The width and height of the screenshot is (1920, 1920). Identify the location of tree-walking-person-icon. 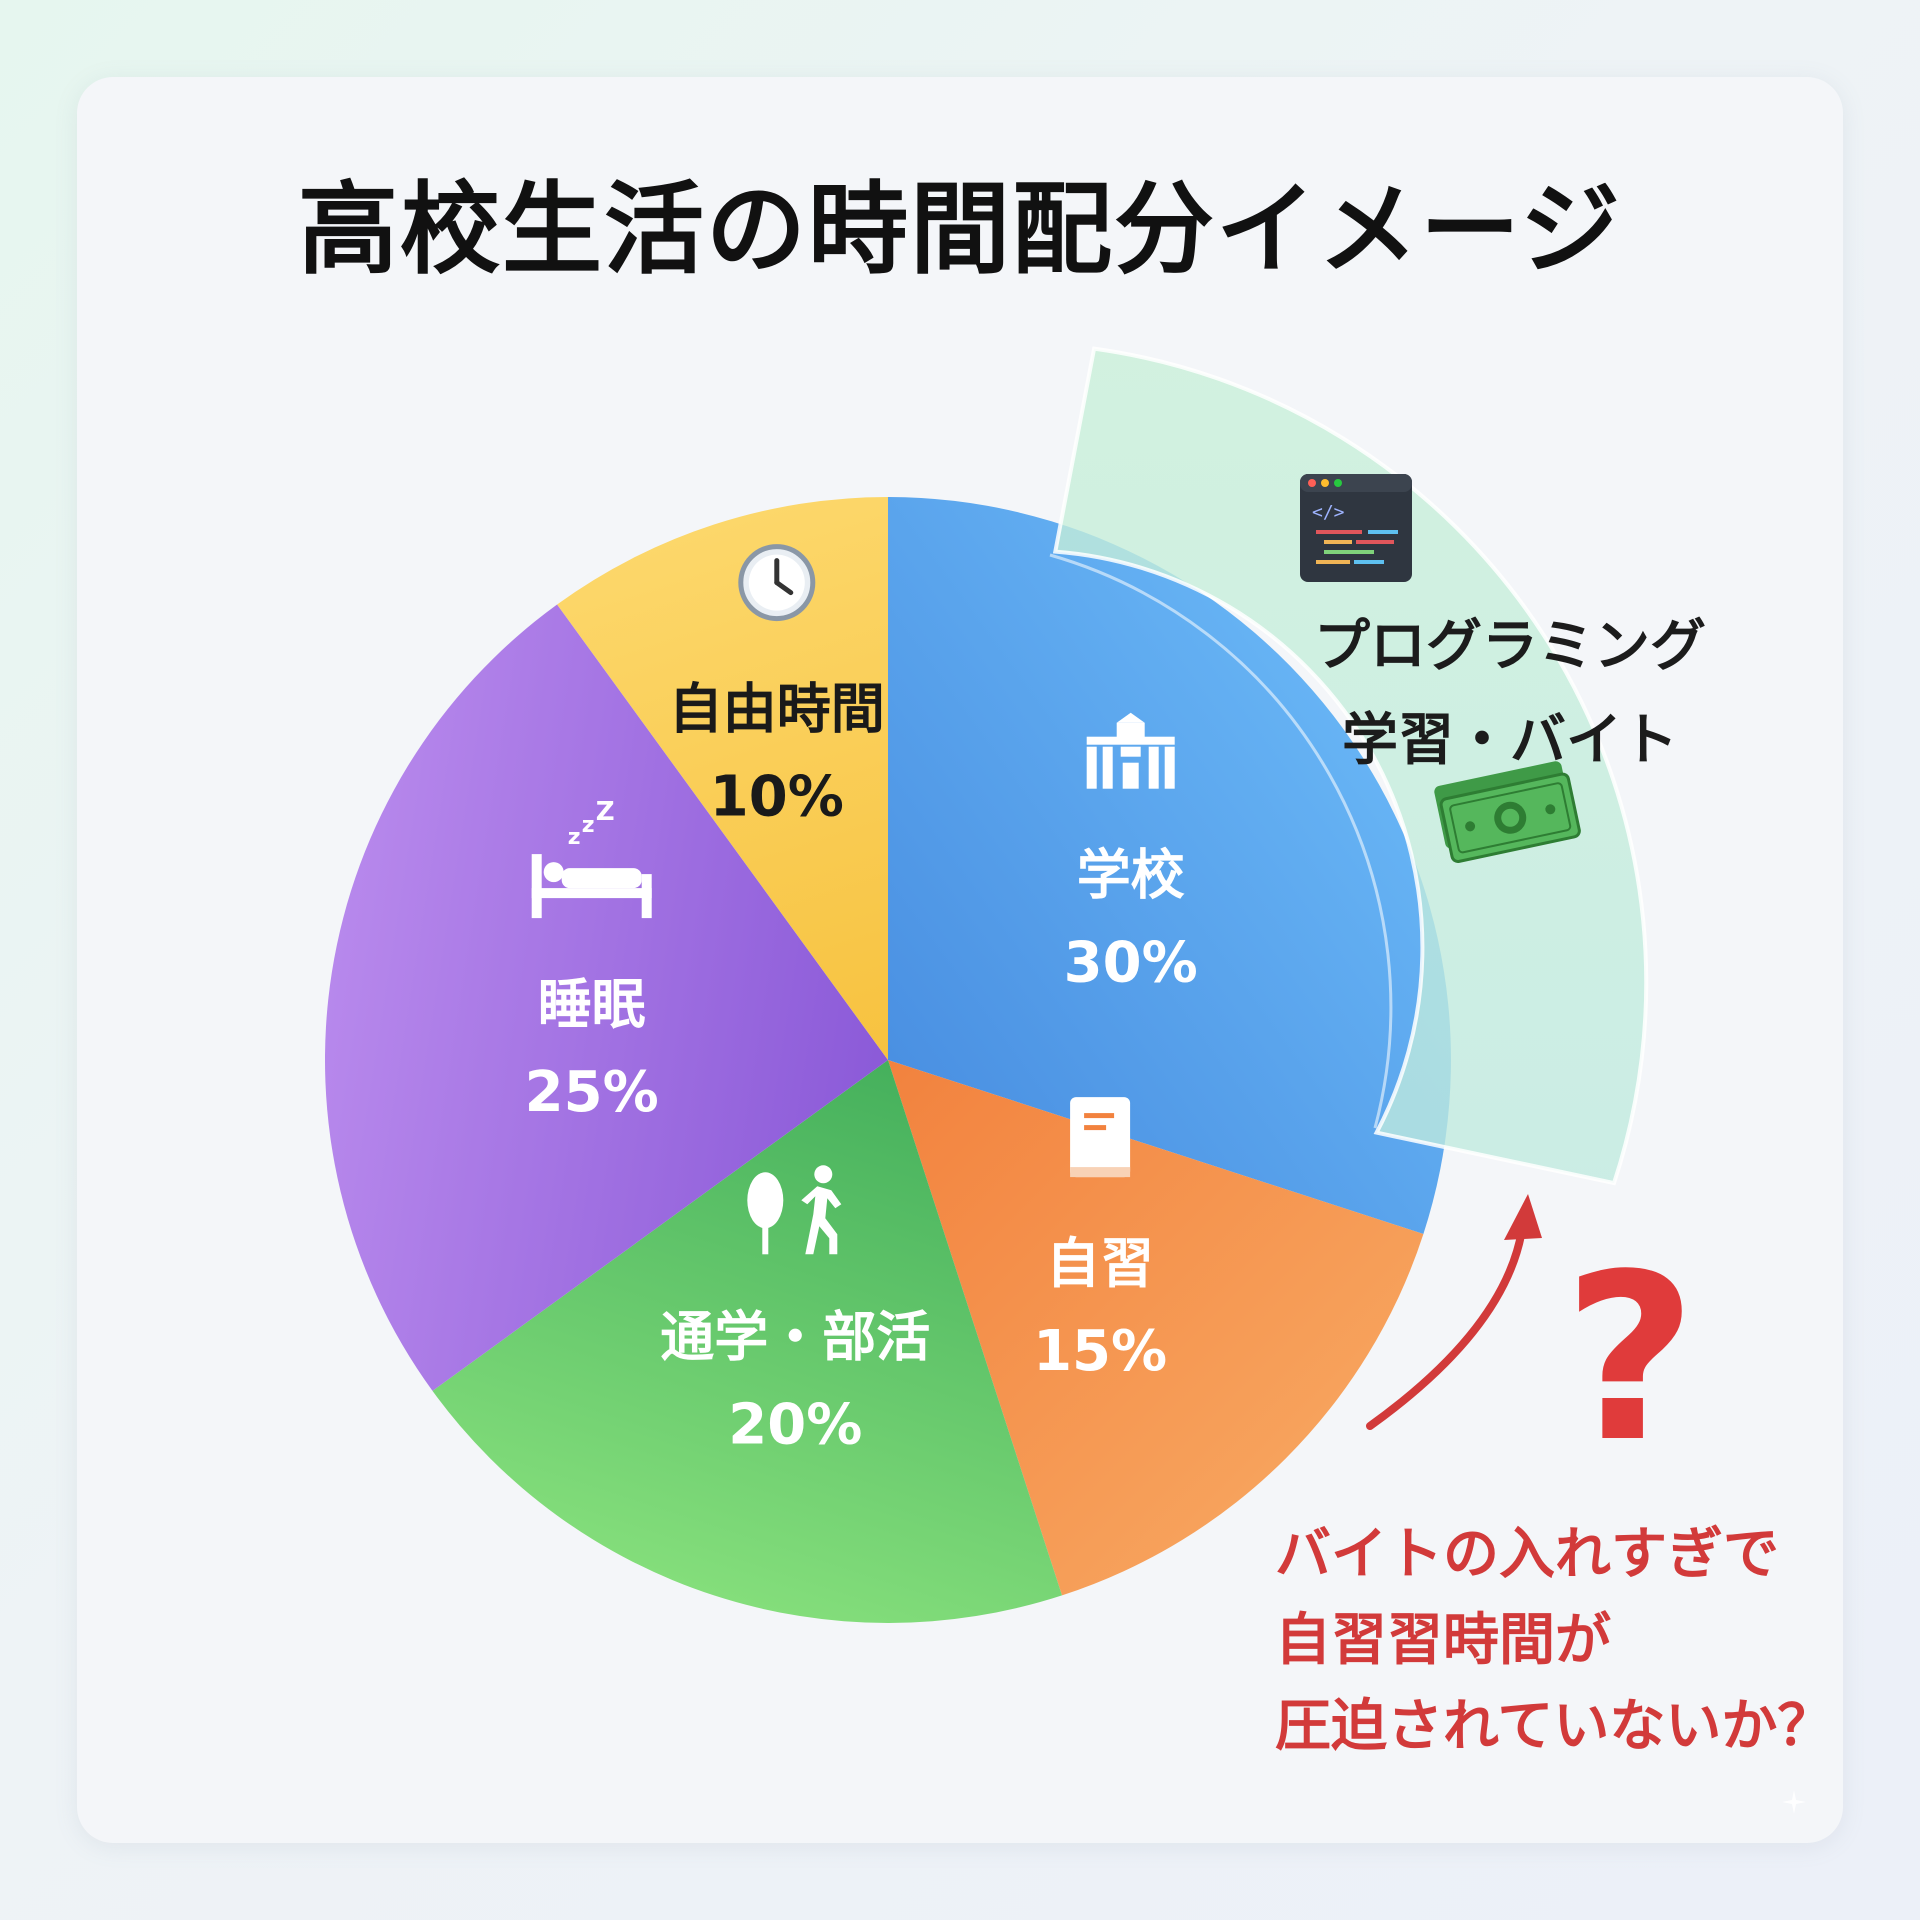
(794, 1210).